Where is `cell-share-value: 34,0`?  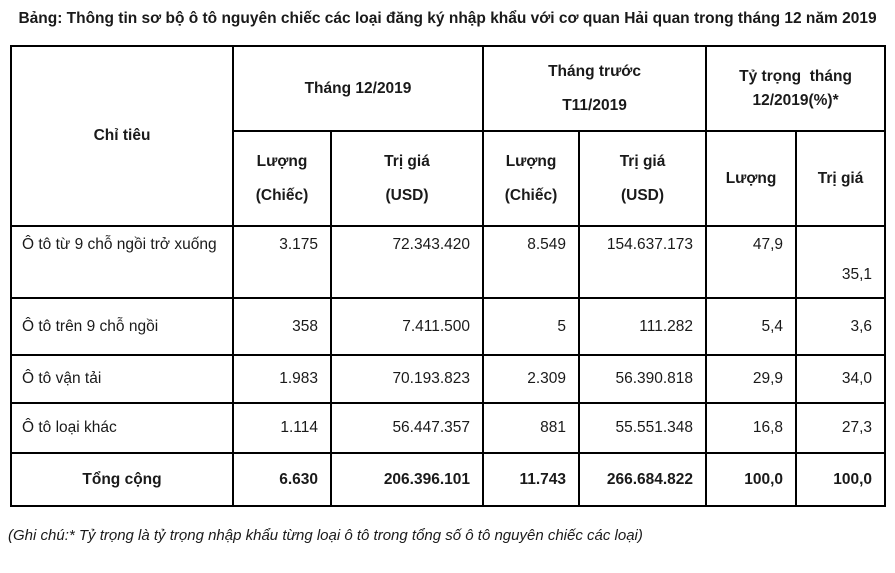 cell-share-value: 34,0 is located at coordinates (841, 379).